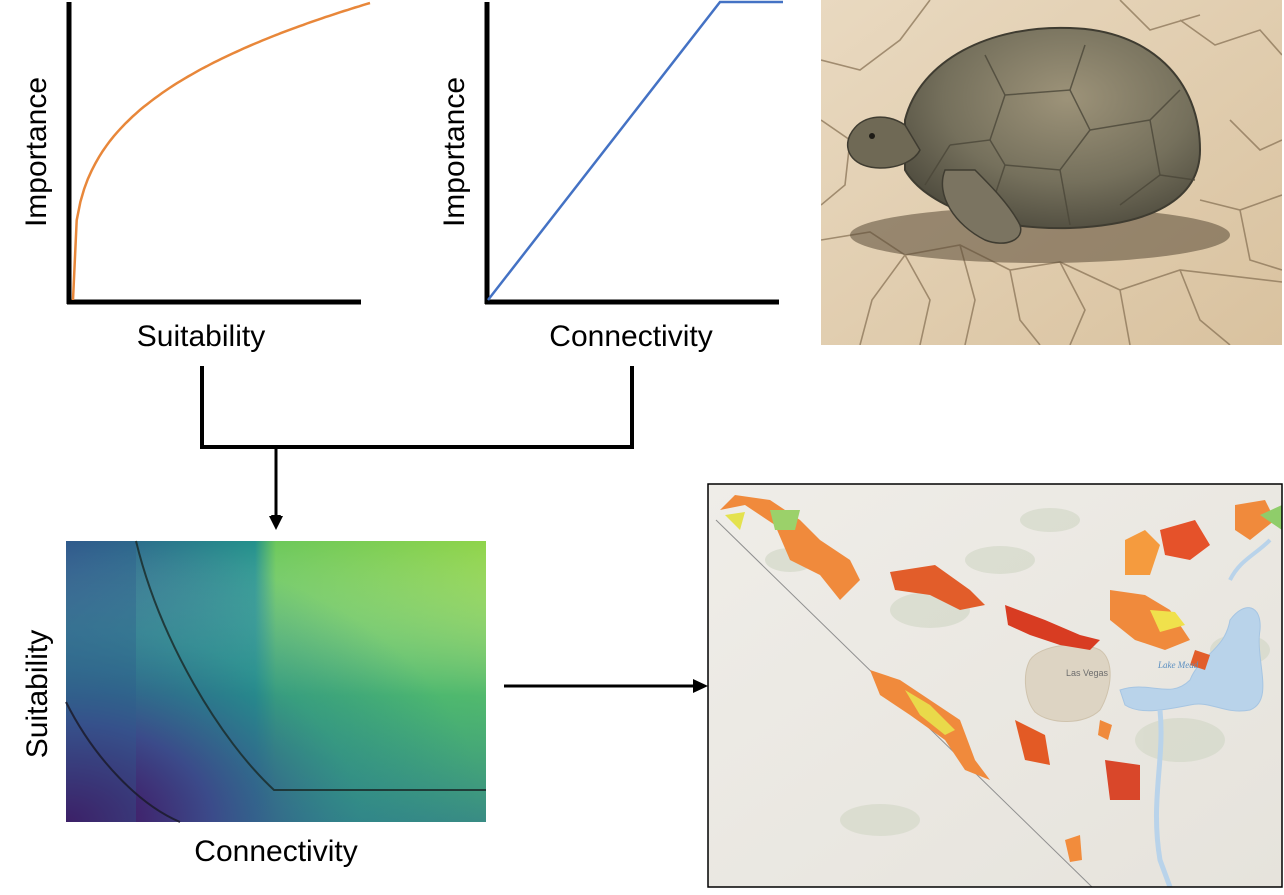 The height and width of the screenshot is (895, 1284). I want to click on combined-importance-surface: Suitability Connectivity, so click(253, 704).